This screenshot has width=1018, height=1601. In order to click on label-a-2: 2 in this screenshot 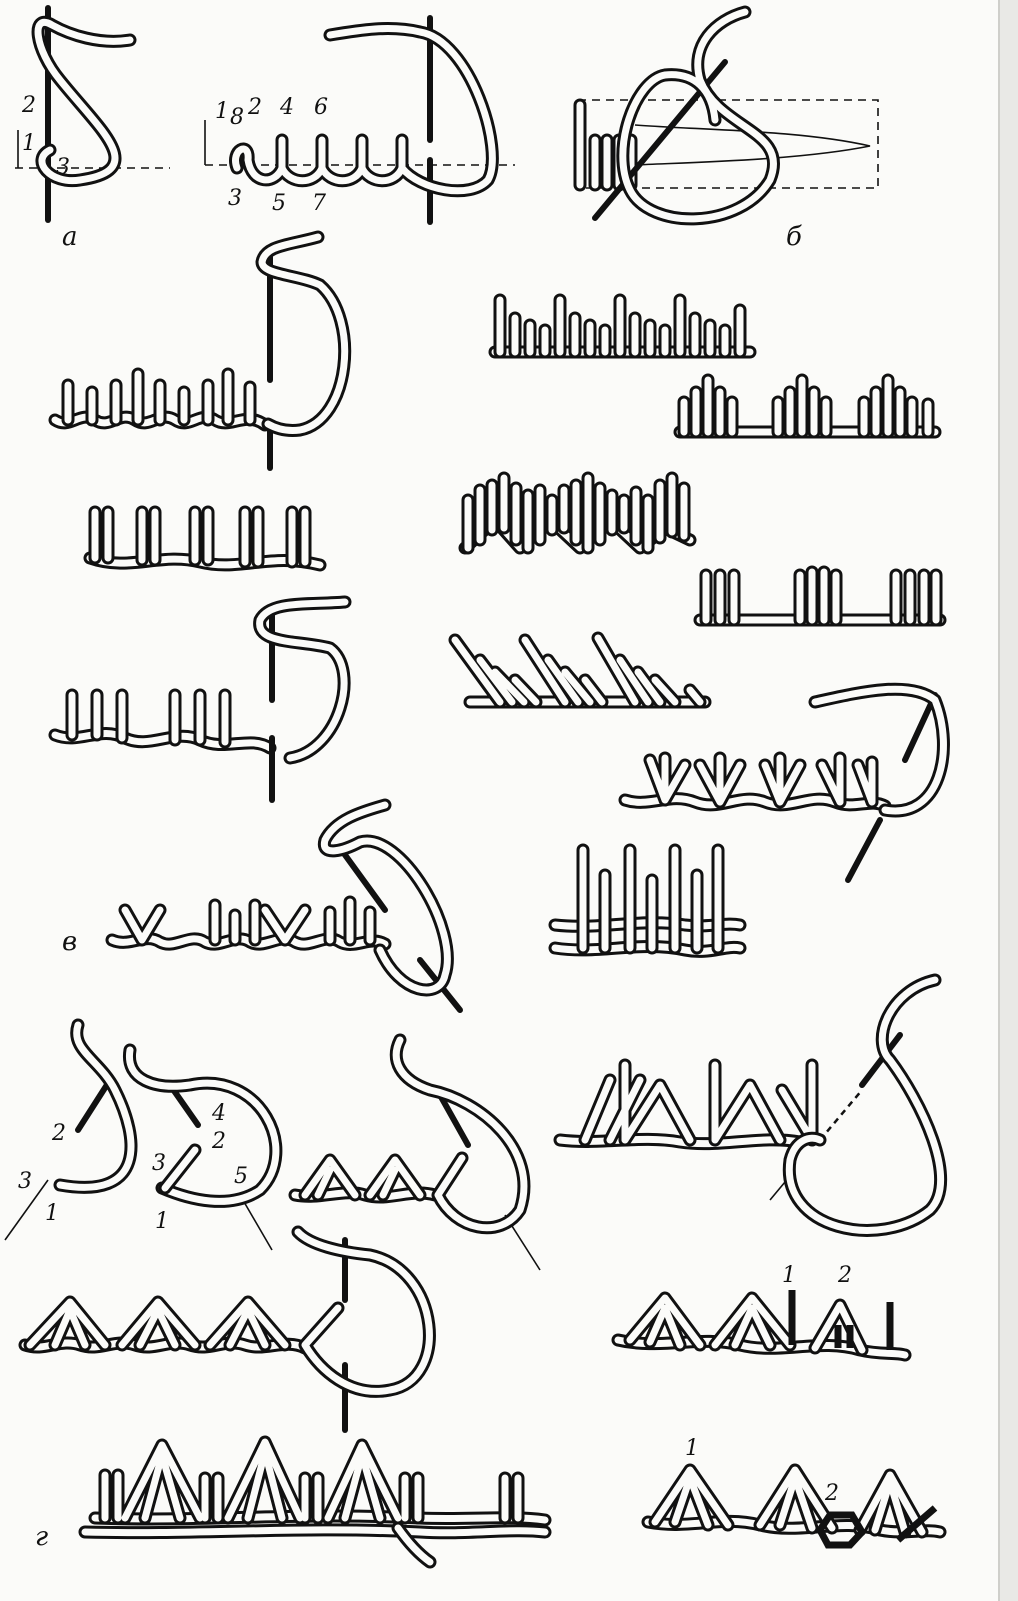, I will do `click(28, 105)`.